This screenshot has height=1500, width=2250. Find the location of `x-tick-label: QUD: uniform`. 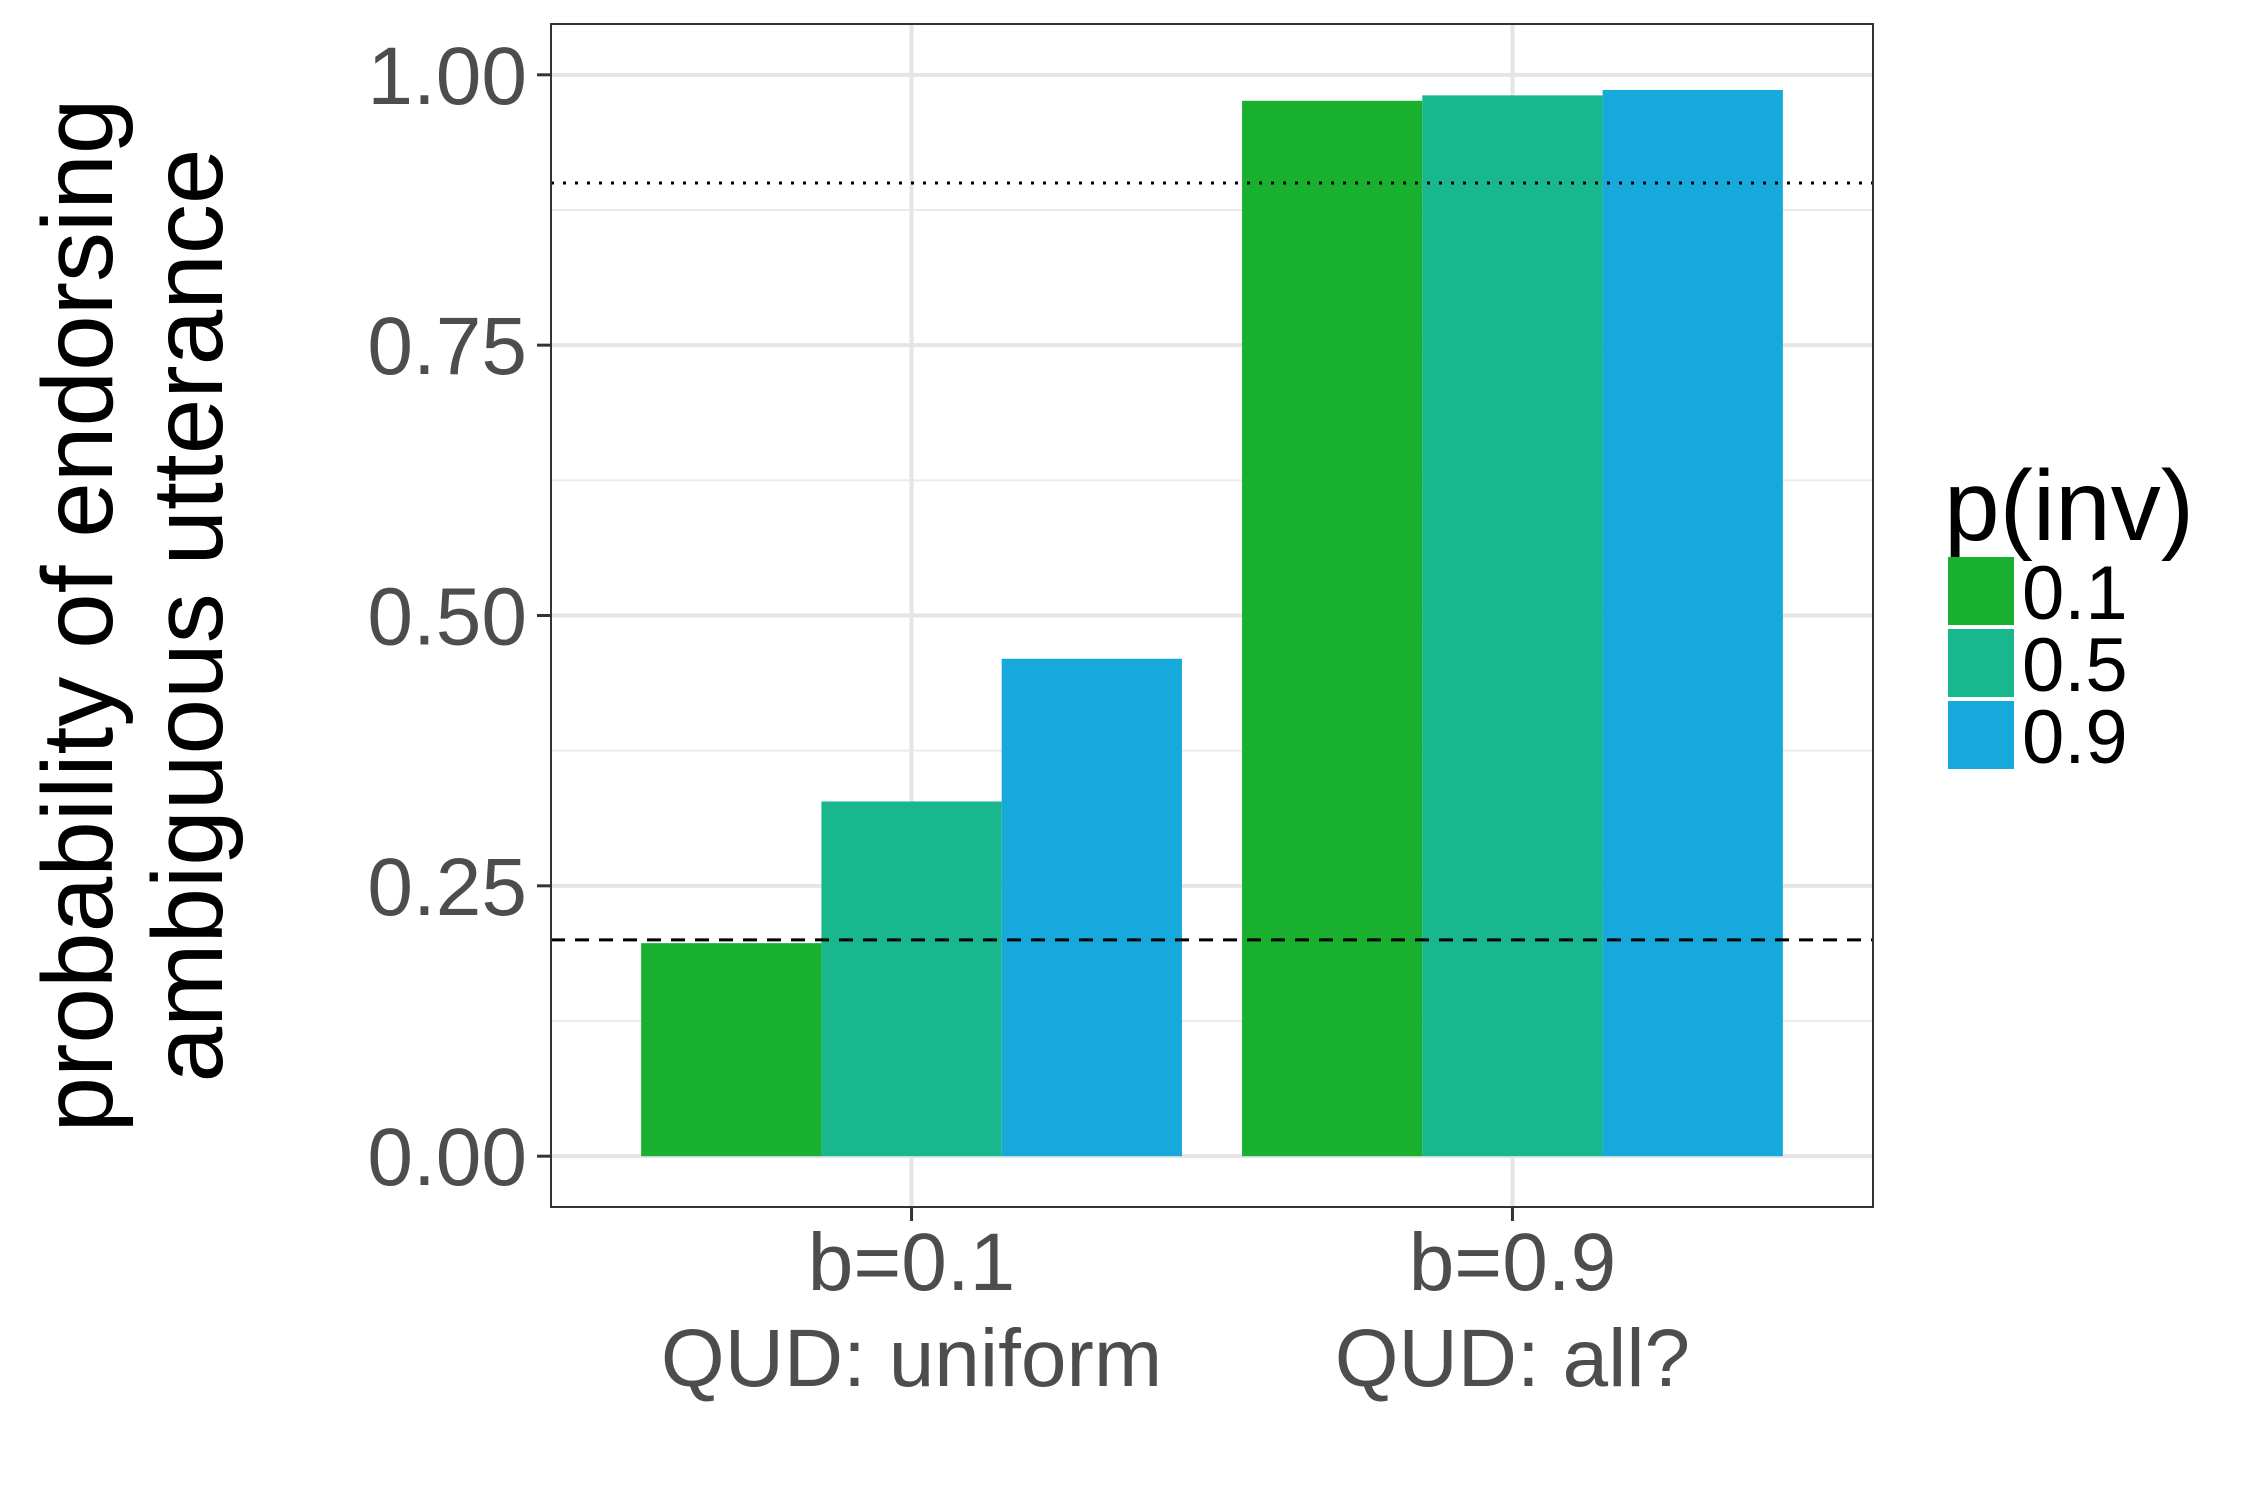

x-tick-label: QUD: uniform is located at coordinates (911, 1358).